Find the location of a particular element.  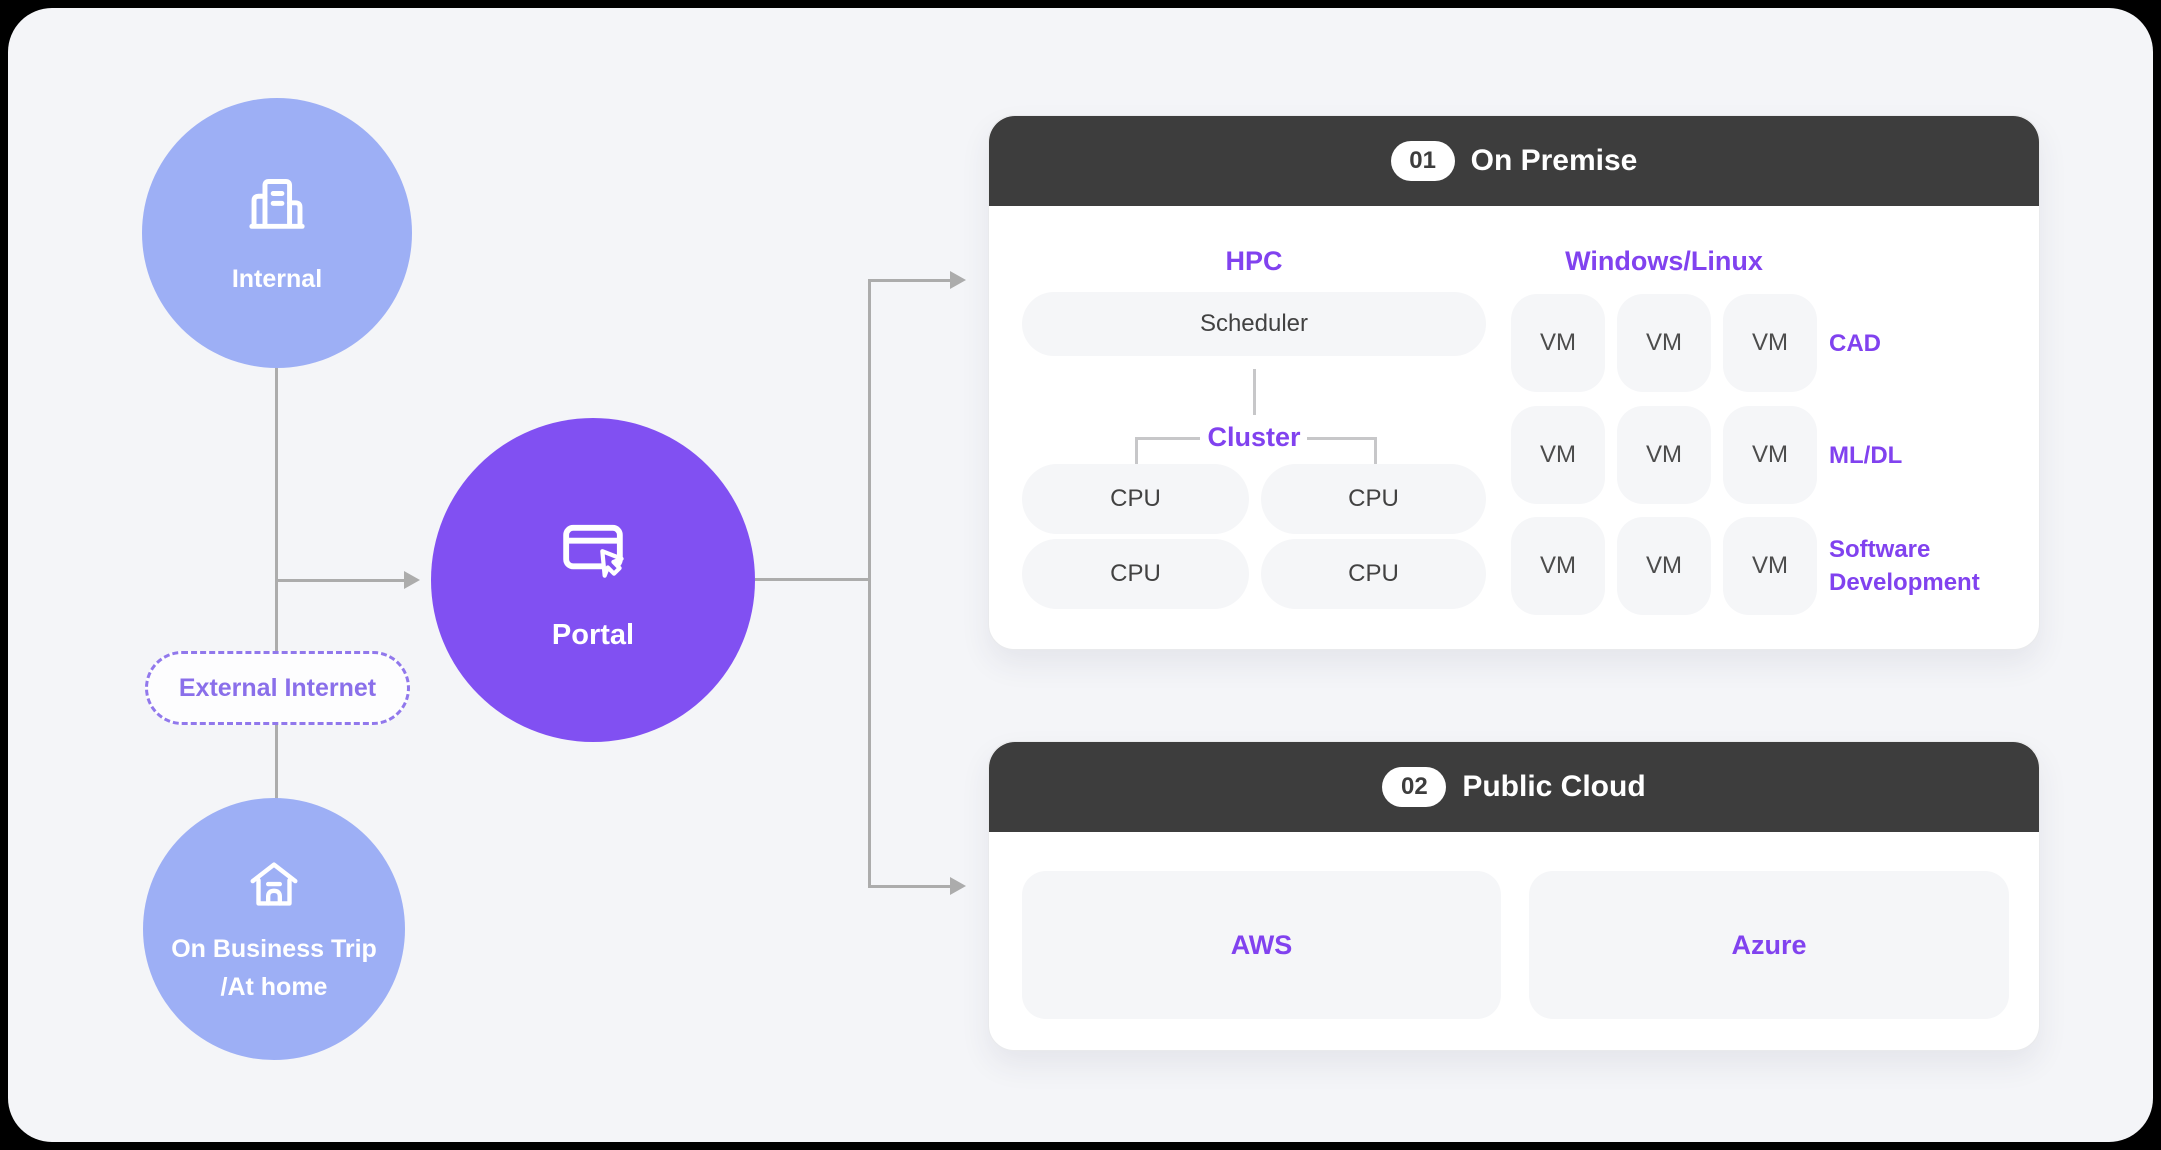

home-icon is located at coordinates (274, 887).